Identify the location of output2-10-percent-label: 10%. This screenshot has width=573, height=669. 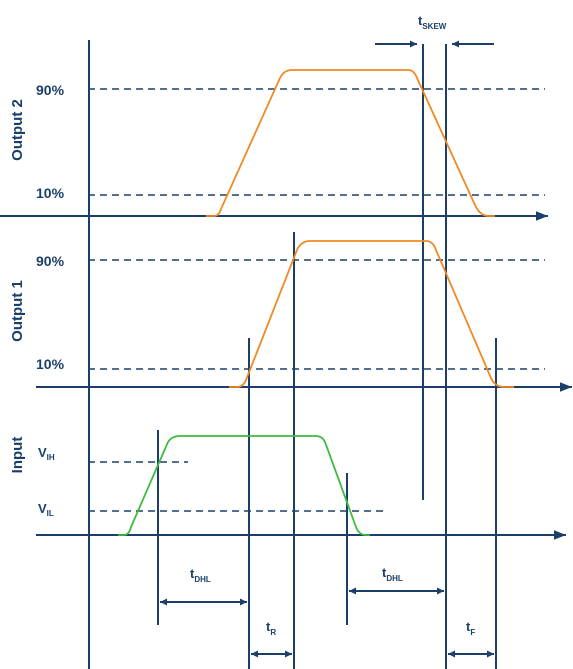
(50, 193).